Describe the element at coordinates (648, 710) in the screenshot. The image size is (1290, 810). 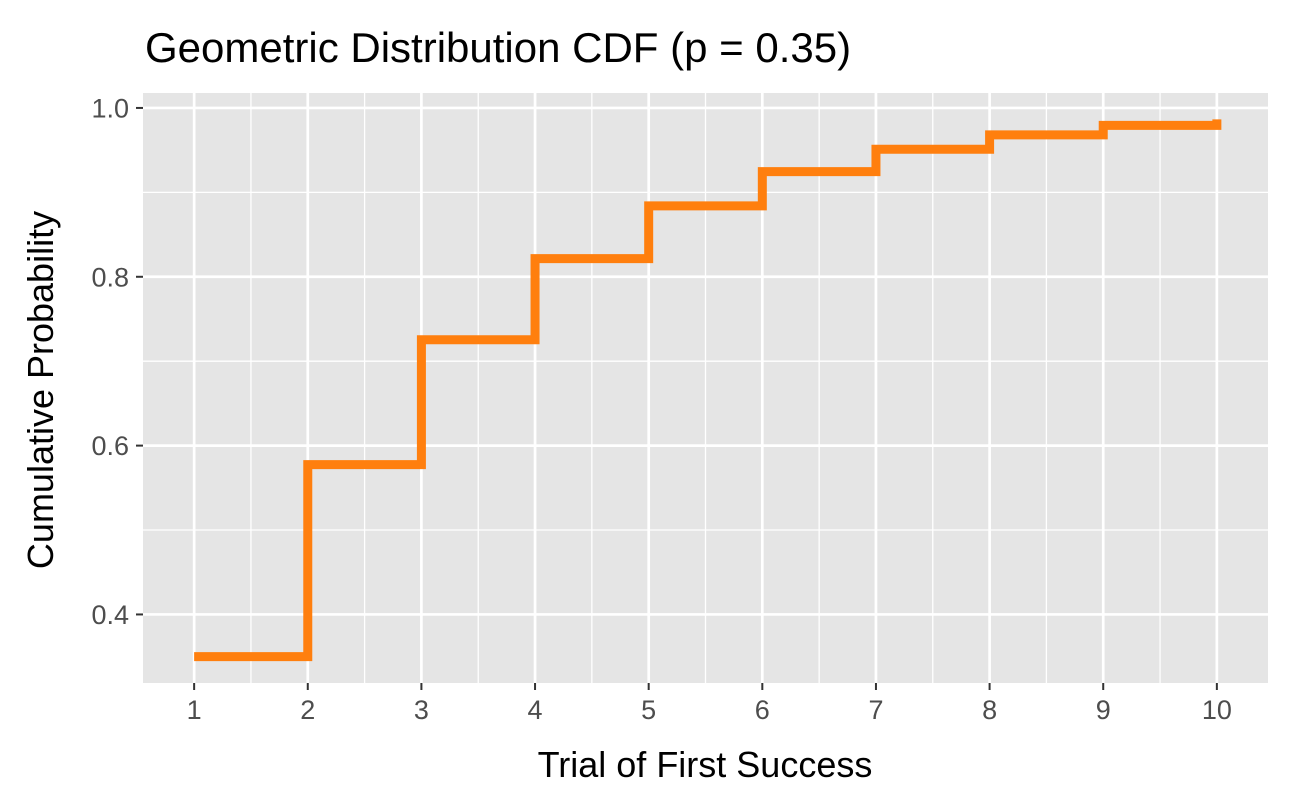
I see `x-tick-label: 5` at that location.